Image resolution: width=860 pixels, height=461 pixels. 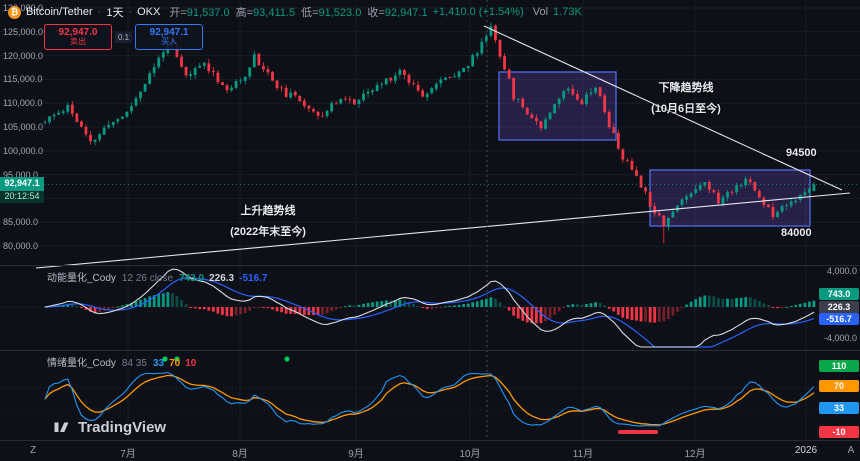 What do you see at coordinates (253, 278) in the screenshot?
I see `indicator-value: -516.7` at bounding box center [253, 278].